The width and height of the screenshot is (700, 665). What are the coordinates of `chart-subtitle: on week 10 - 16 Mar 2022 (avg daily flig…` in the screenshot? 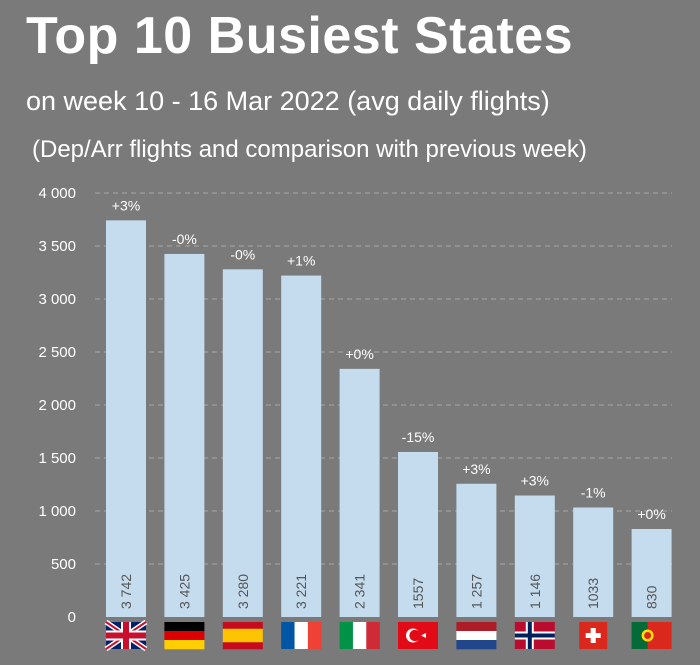 It's located at (288, 101).